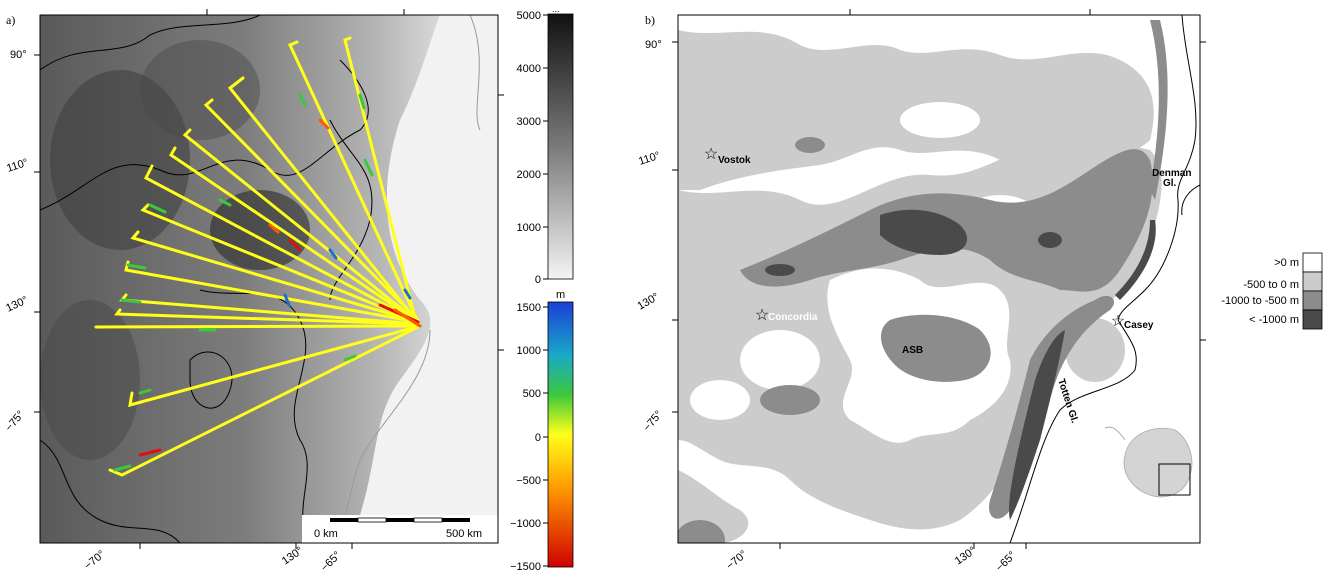  What do you see at coordinates (17, 304) in the screenshot?
I see `lat-label: 130°` at bounding box center [17, 304].